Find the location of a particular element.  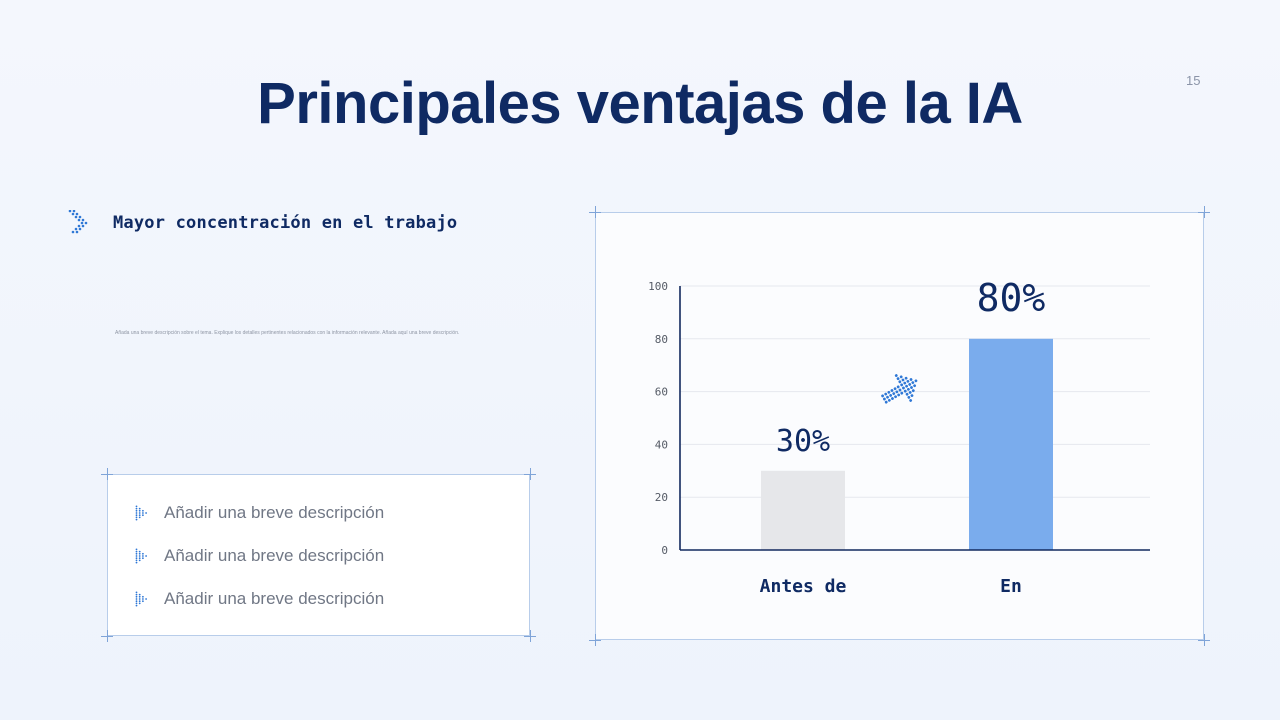

y-tick-label: 0 is located at coordinates (664, 550).